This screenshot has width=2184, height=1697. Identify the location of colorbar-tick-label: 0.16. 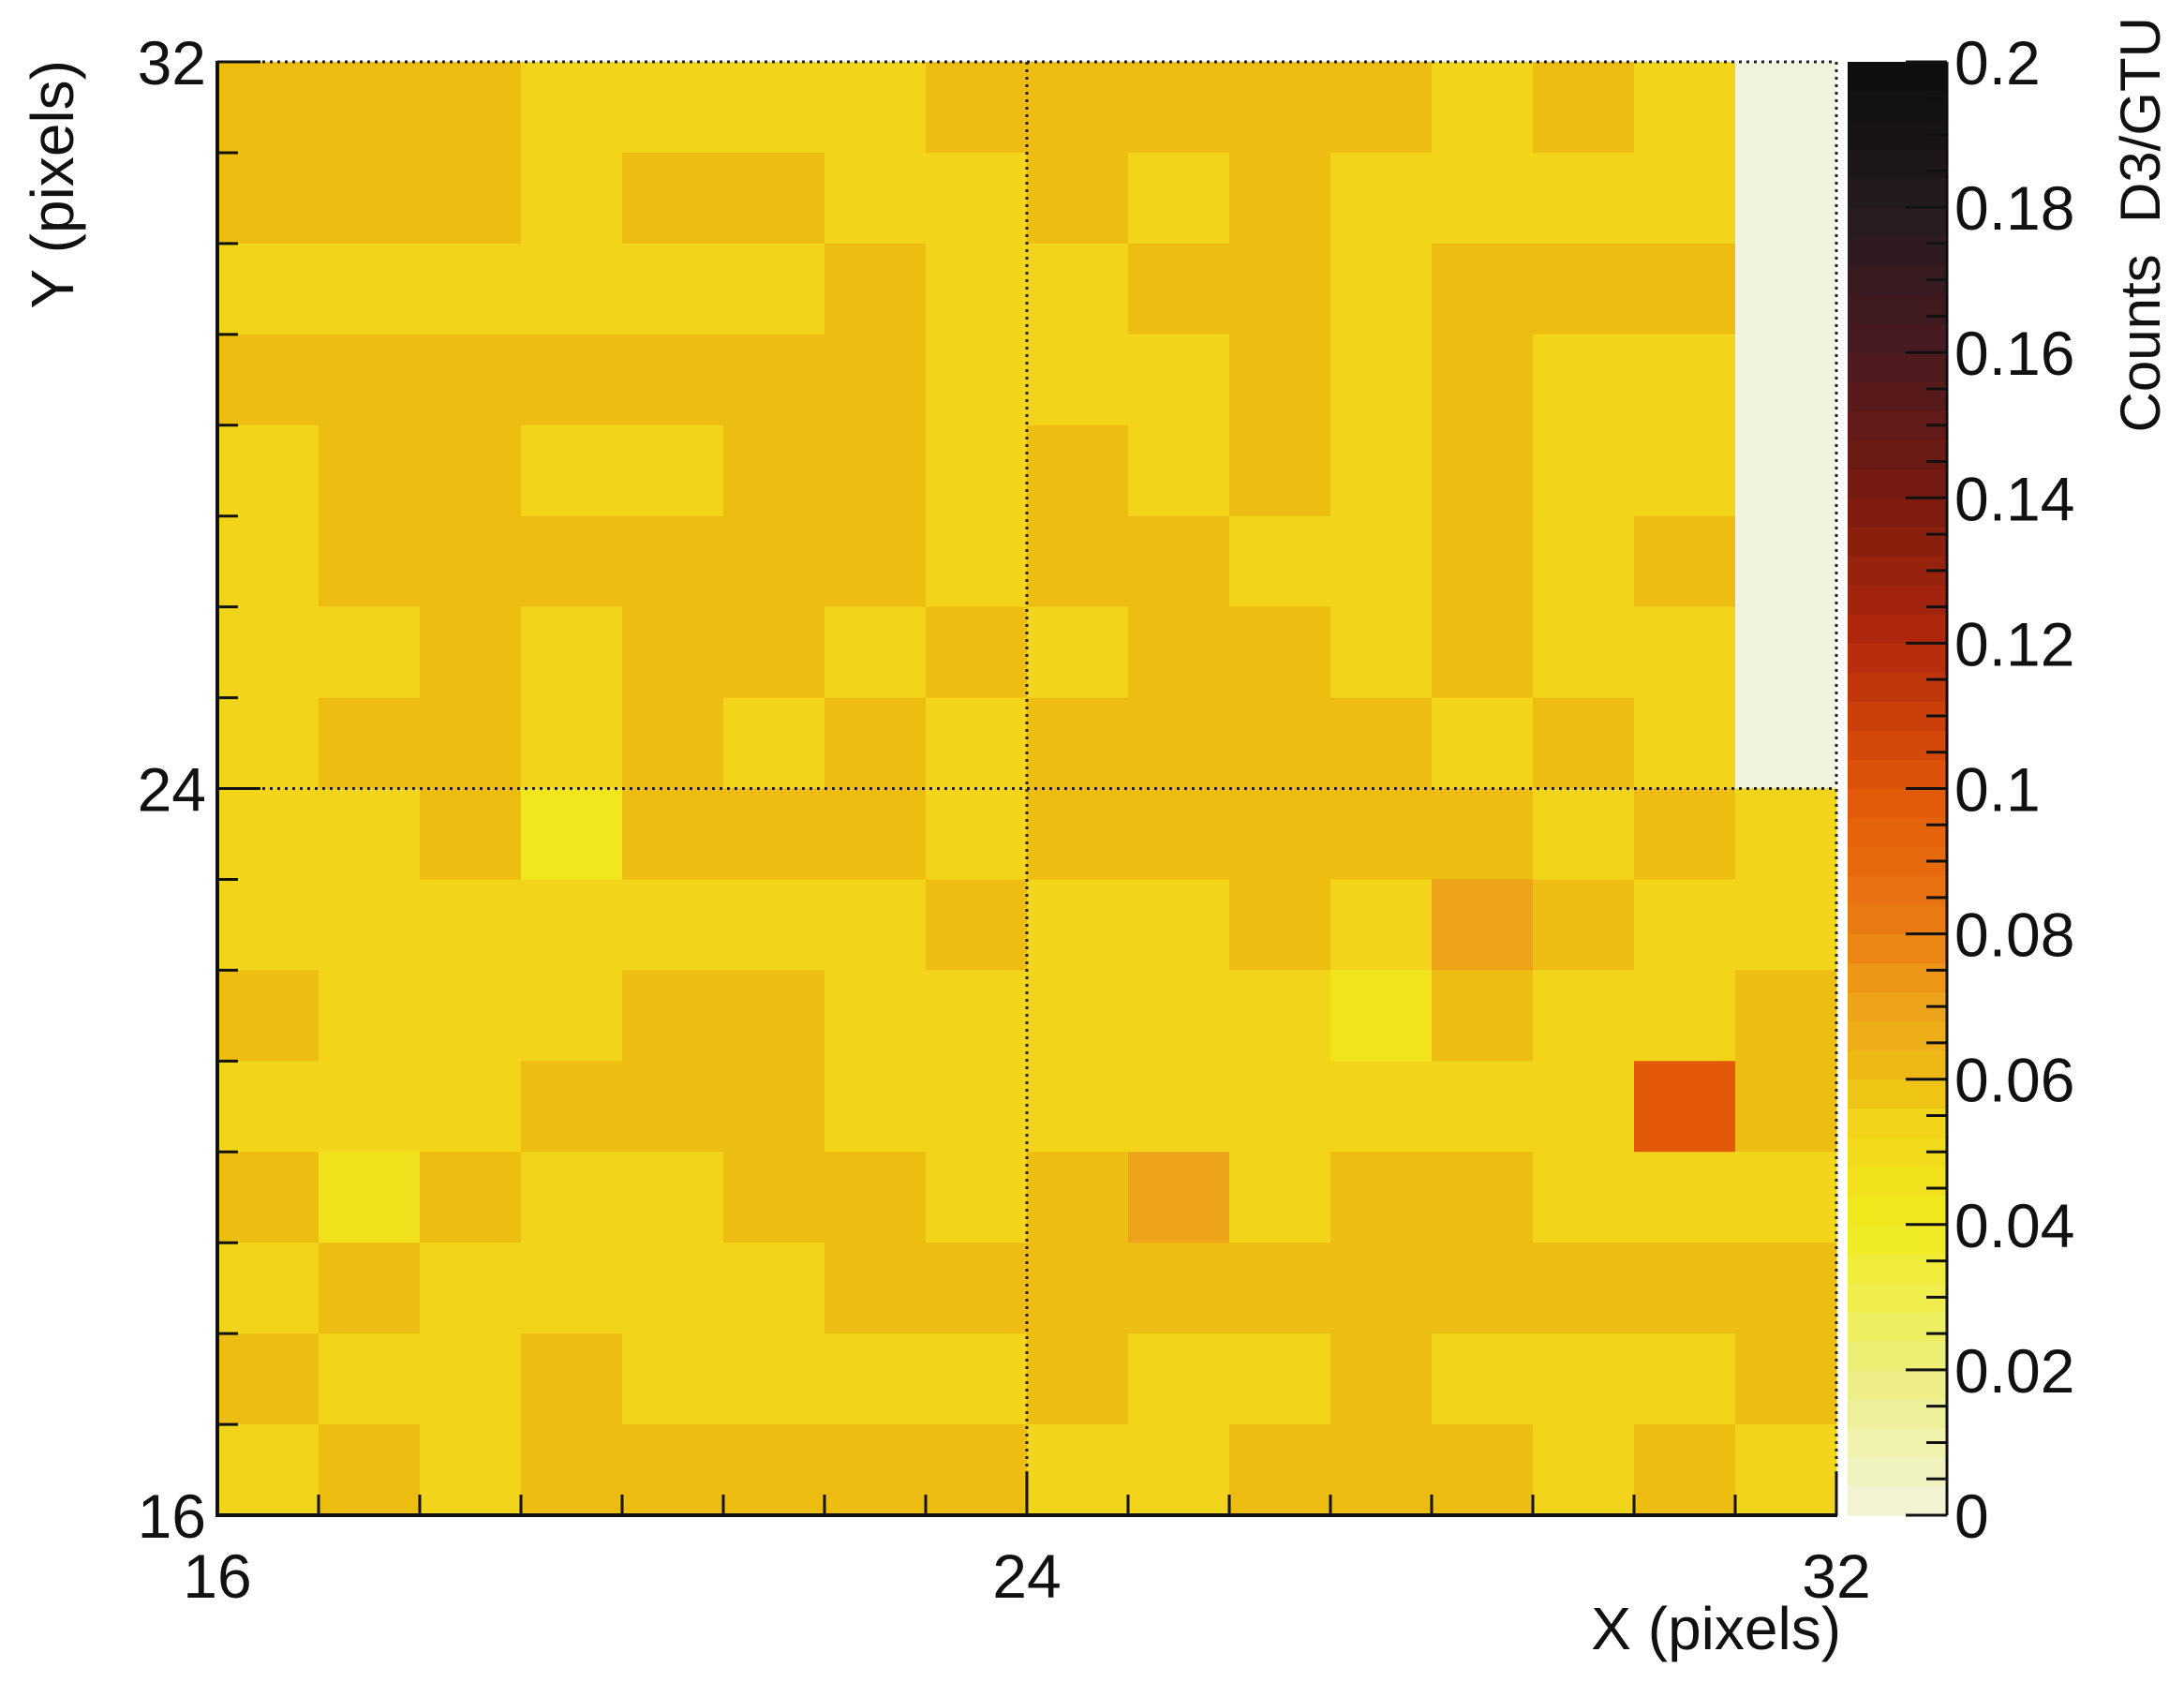
(2014, 353).